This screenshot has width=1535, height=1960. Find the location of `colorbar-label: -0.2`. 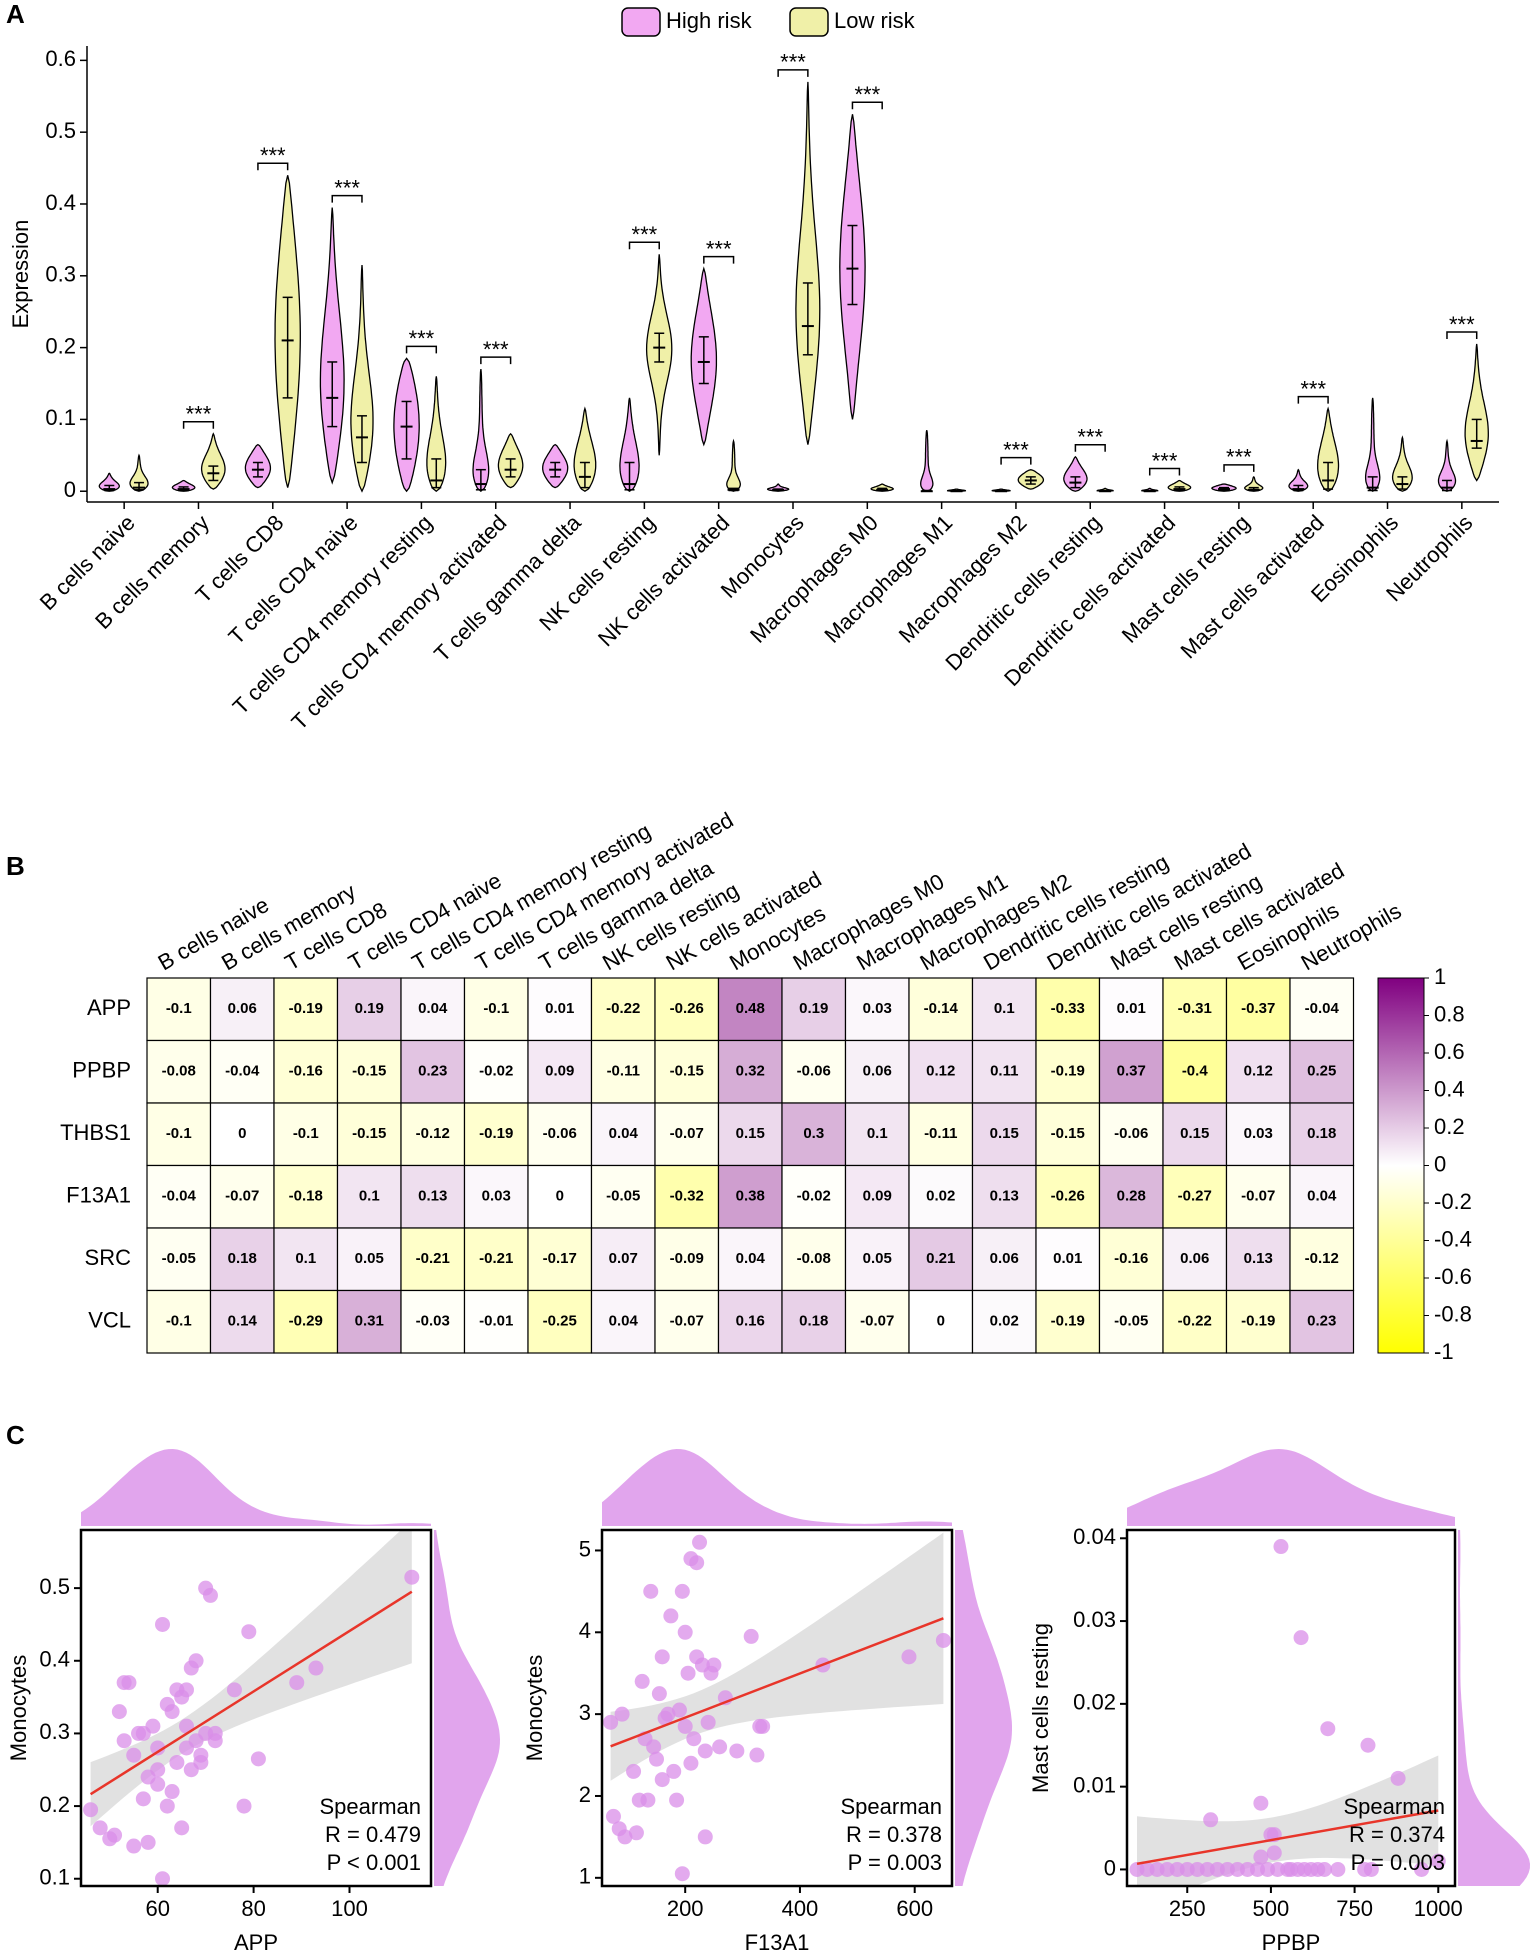

colorbar-label: -0.2 is located at coordinates (1453, 1201).